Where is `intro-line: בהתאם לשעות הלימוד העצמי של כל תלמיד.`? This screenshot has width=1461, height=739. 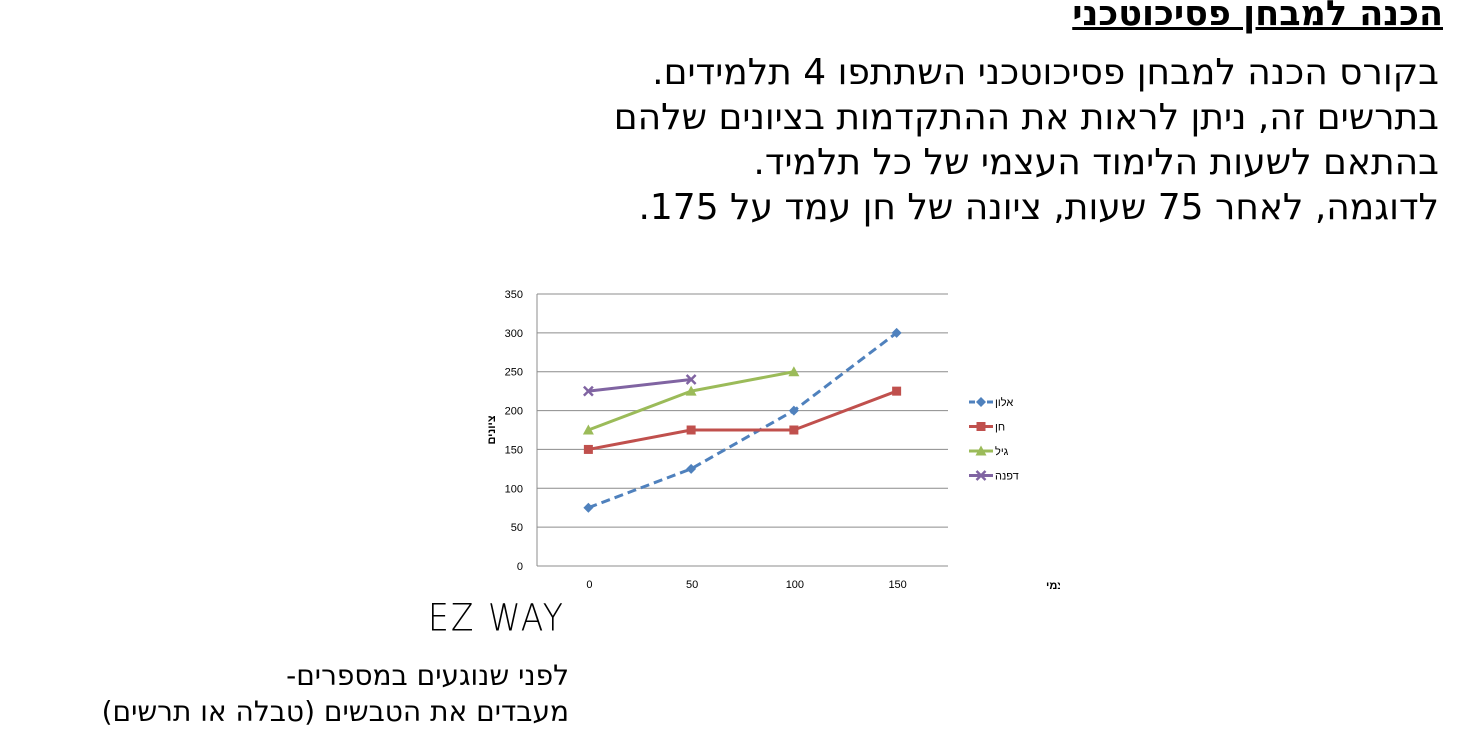
intro-line: בהתאם לשעות הלימוד העצמי של כל תלמיד. is located at coordinates (1096, 162).